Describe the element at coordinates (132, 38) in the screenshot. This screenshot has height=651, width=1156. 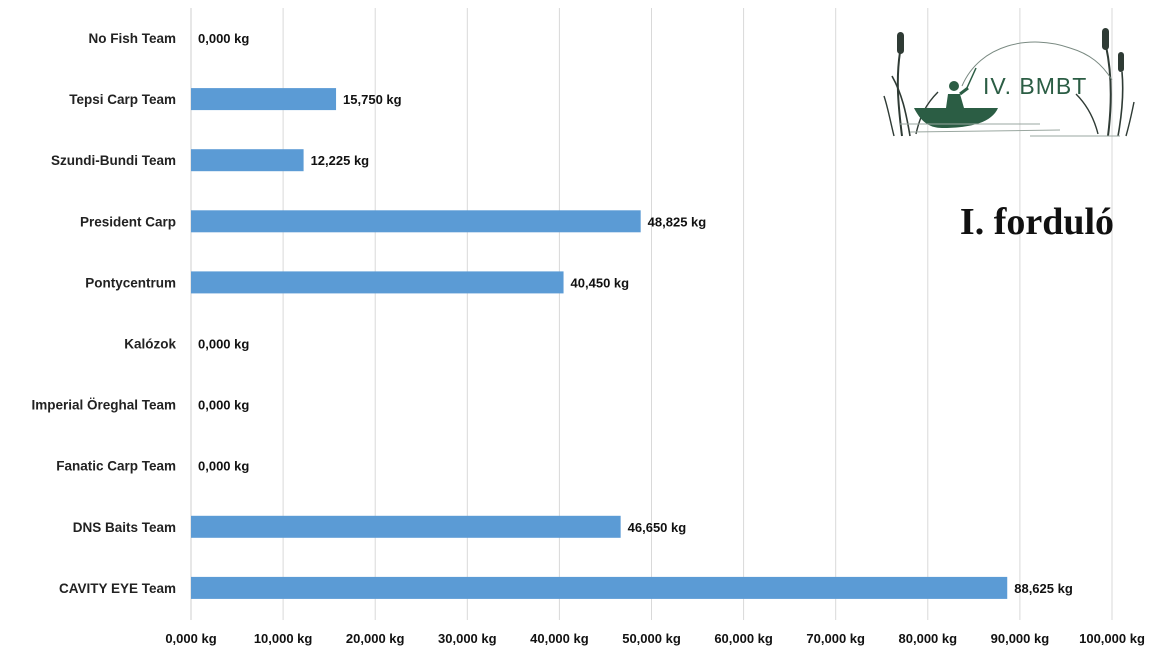
I see `category-label: No Fish Team` at that location.